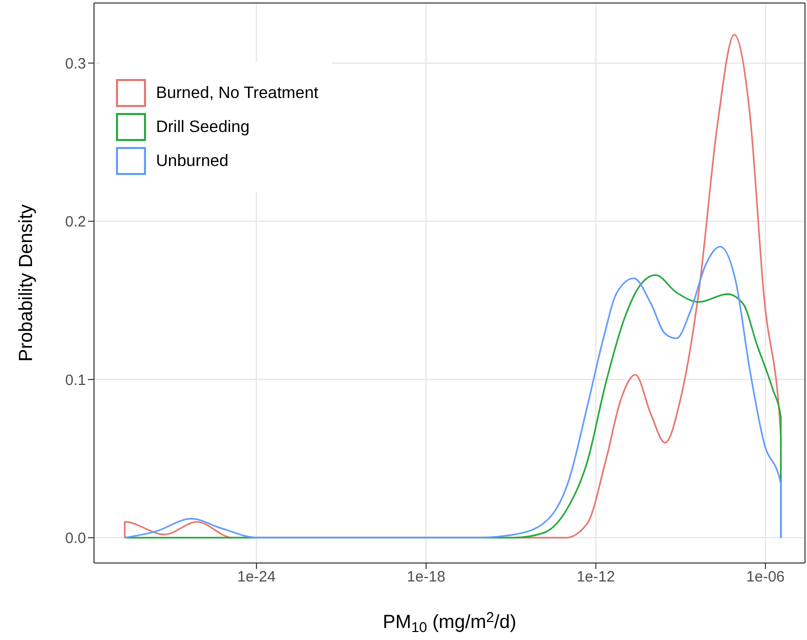 The height and width of the screenshot is (640, 807). What do you see at coordinates (75, 63) in the screenshot?
I see `y-tick-label: 0.3` at bounding box center [75, 63].